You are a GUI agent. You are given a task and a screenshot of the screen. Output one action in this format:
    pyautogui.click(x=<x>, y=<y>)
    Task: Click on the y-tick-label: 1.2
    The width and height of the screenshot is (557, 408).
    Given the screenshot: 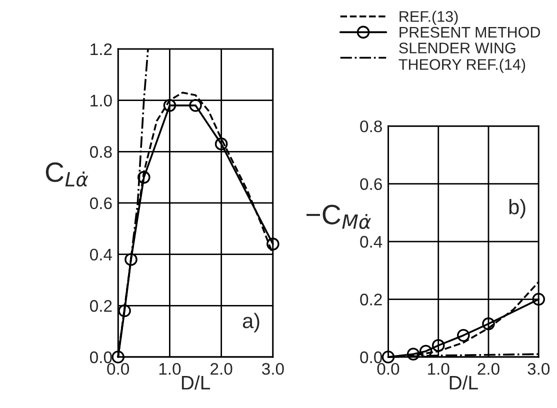 What is the action you would take?
    pyautogui.click(x=101, y=49)
    